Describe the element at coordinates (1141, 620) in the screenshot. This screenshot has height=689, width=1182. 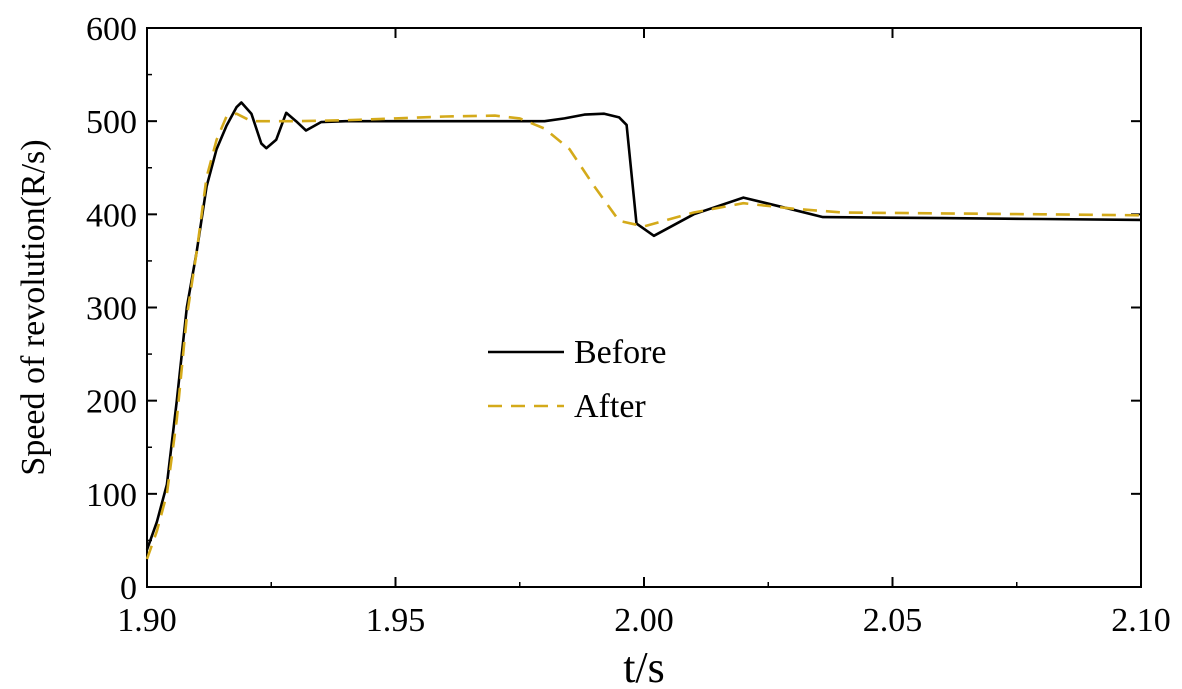
I see `x-tick-label: 2.10` at that location.